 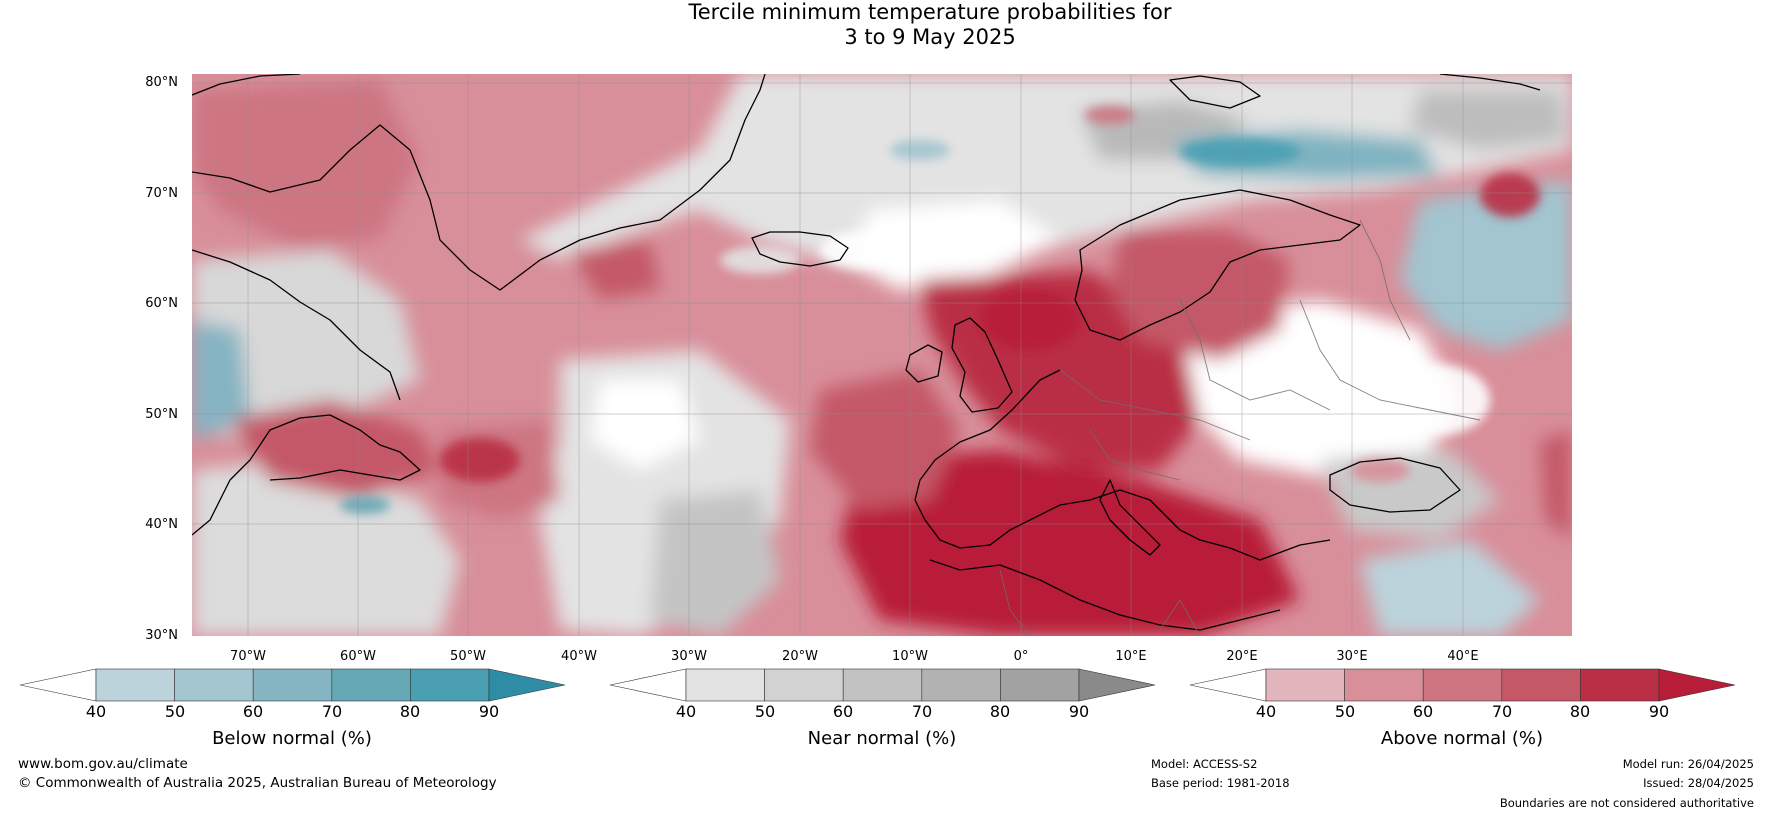 I want to click on legend-below-tick: 80, so click(x=410, y=711).